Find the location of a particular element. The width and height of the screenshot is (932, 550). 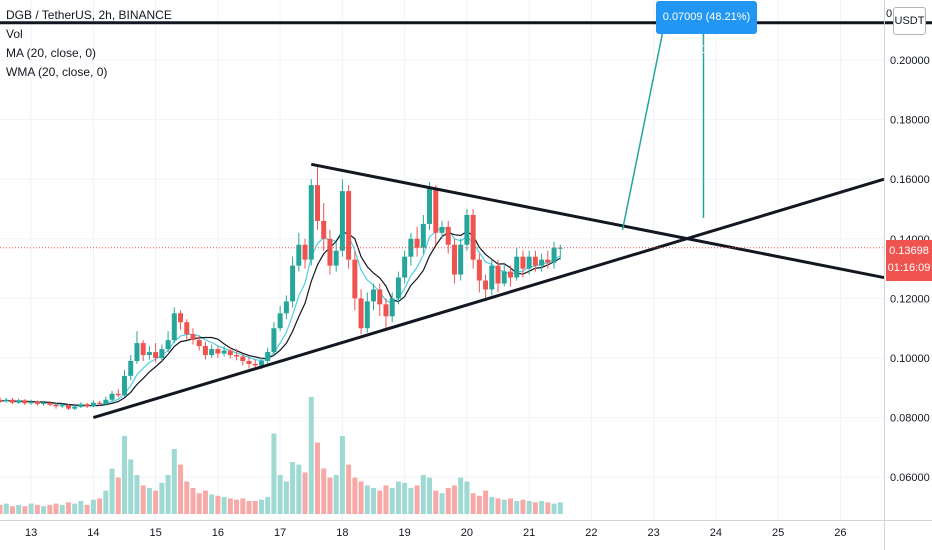

indicator-wma: WMA (20, close, 0) is located at coordinates (57, 72).